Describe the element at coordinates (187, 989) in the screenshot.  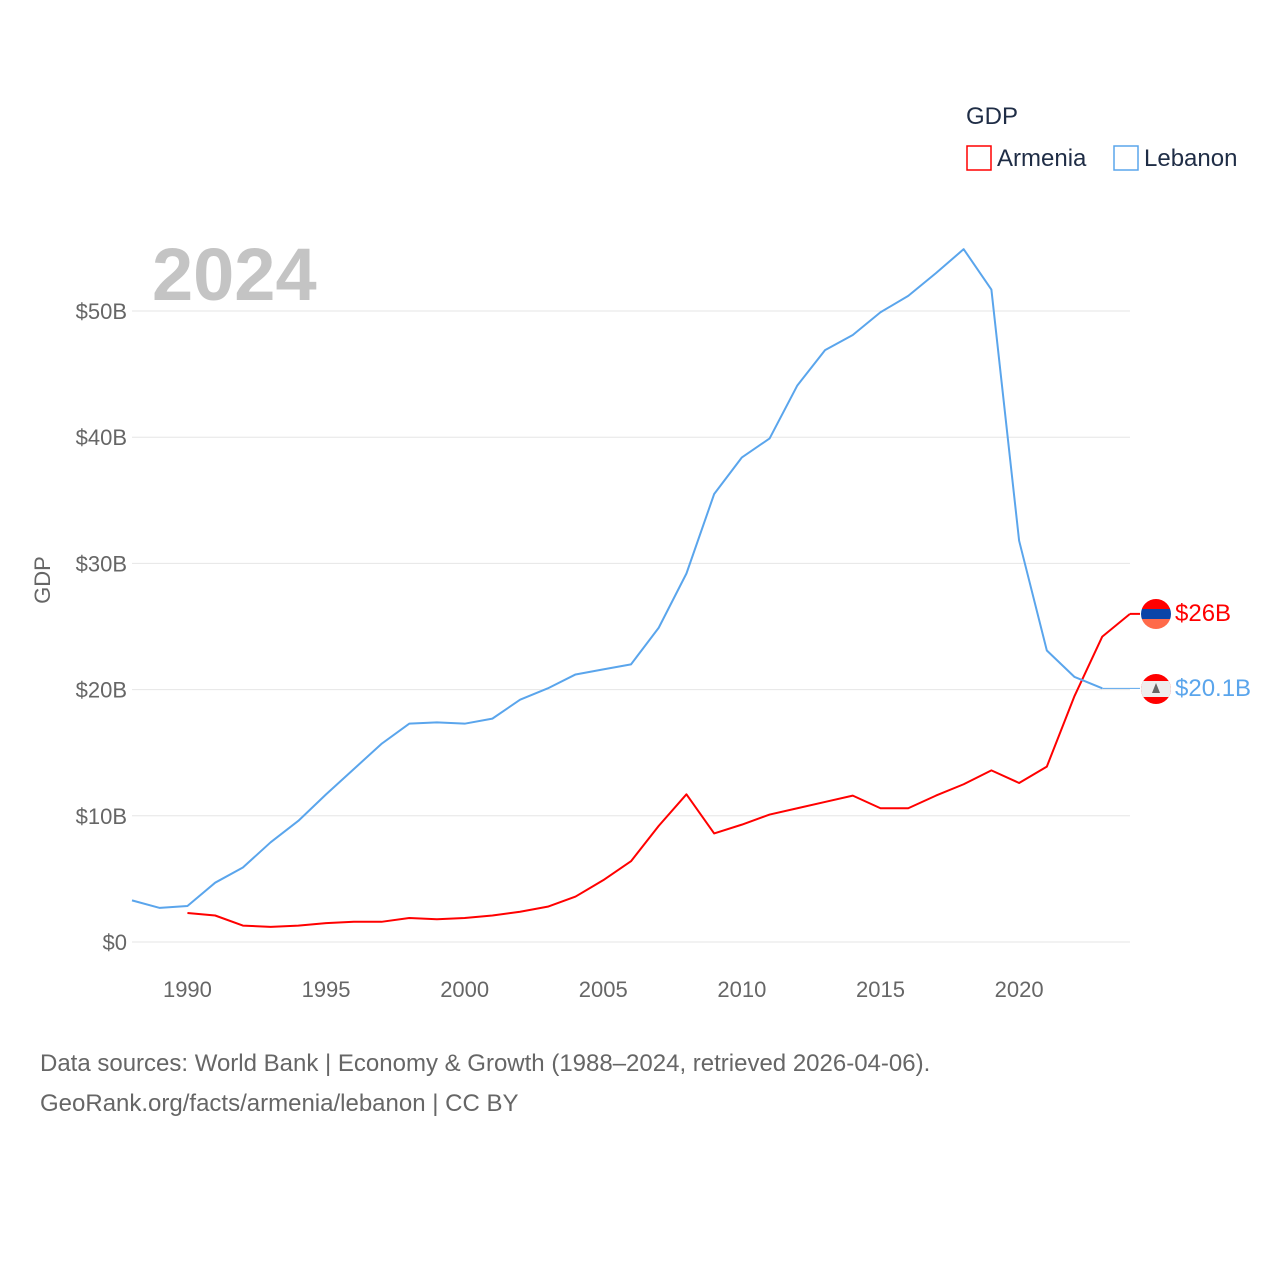
I see `x-tick-label: 1990` at that location.